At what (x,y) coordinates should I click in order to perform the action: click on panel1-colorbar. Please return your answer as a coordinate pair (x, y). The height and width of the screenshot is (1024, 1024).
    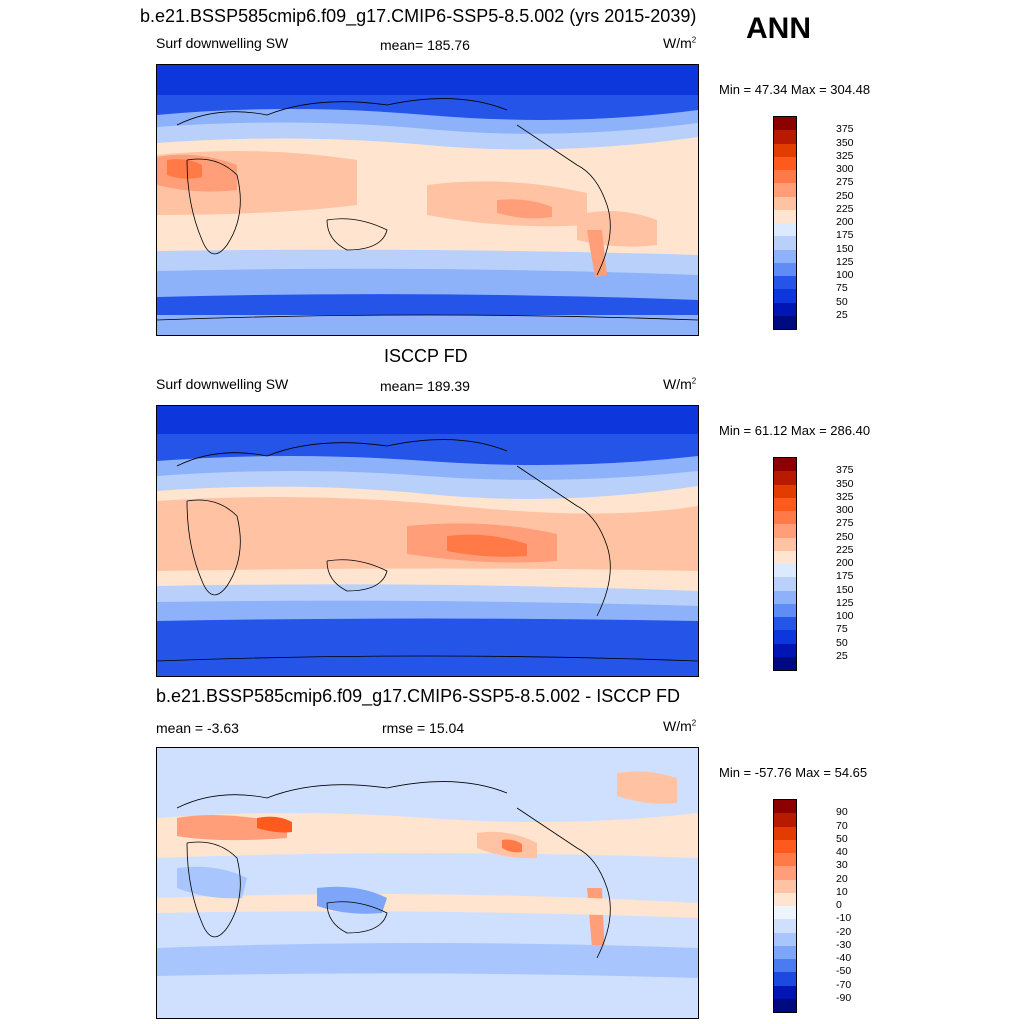
    Looking at the image, I should click on (785, 223).